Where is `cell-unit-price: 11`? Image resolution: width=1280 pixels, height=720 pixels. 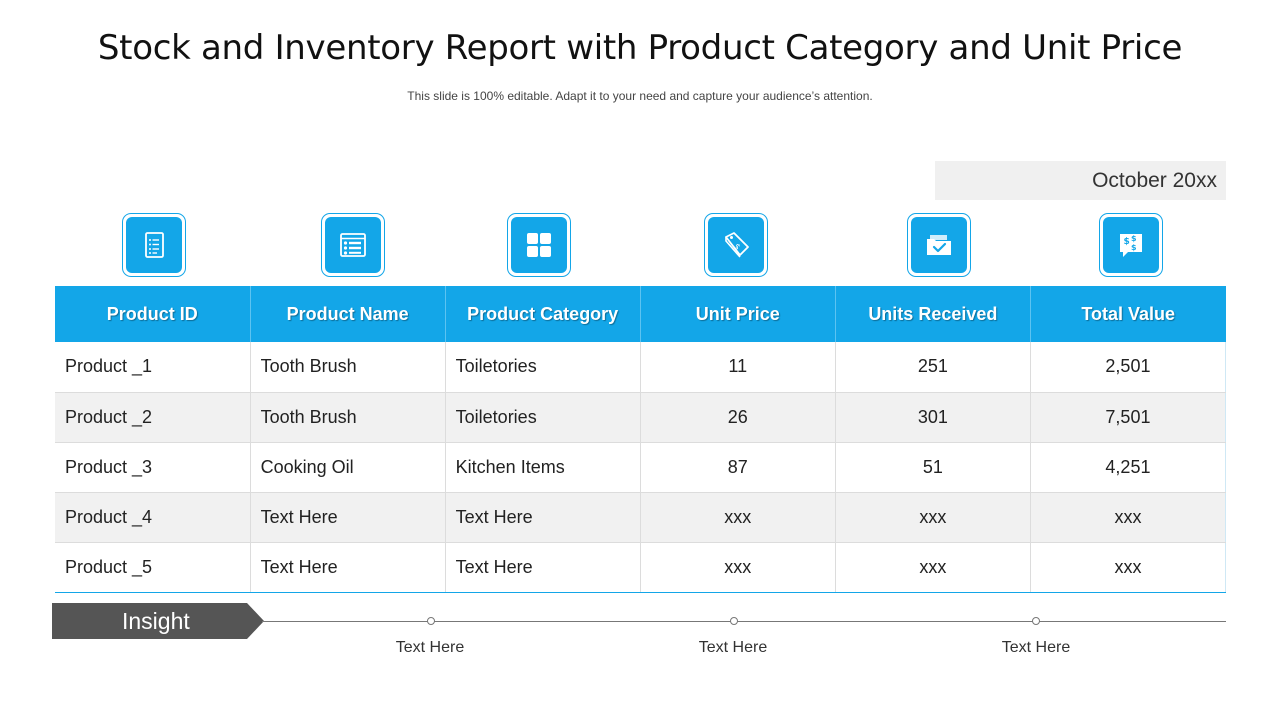
cell-unit-price: 11 is located at coordinates (738, 367).